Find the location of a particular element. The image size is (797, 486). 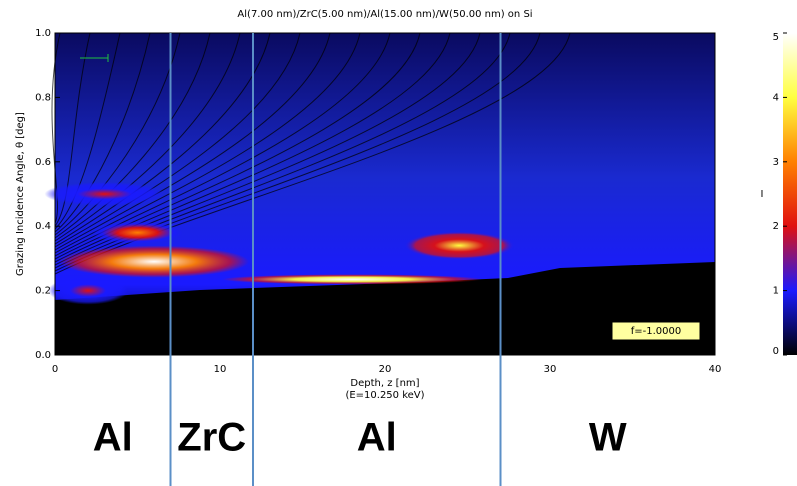

colorbar-tick-label: 3 is located at coordinates (776, 162).